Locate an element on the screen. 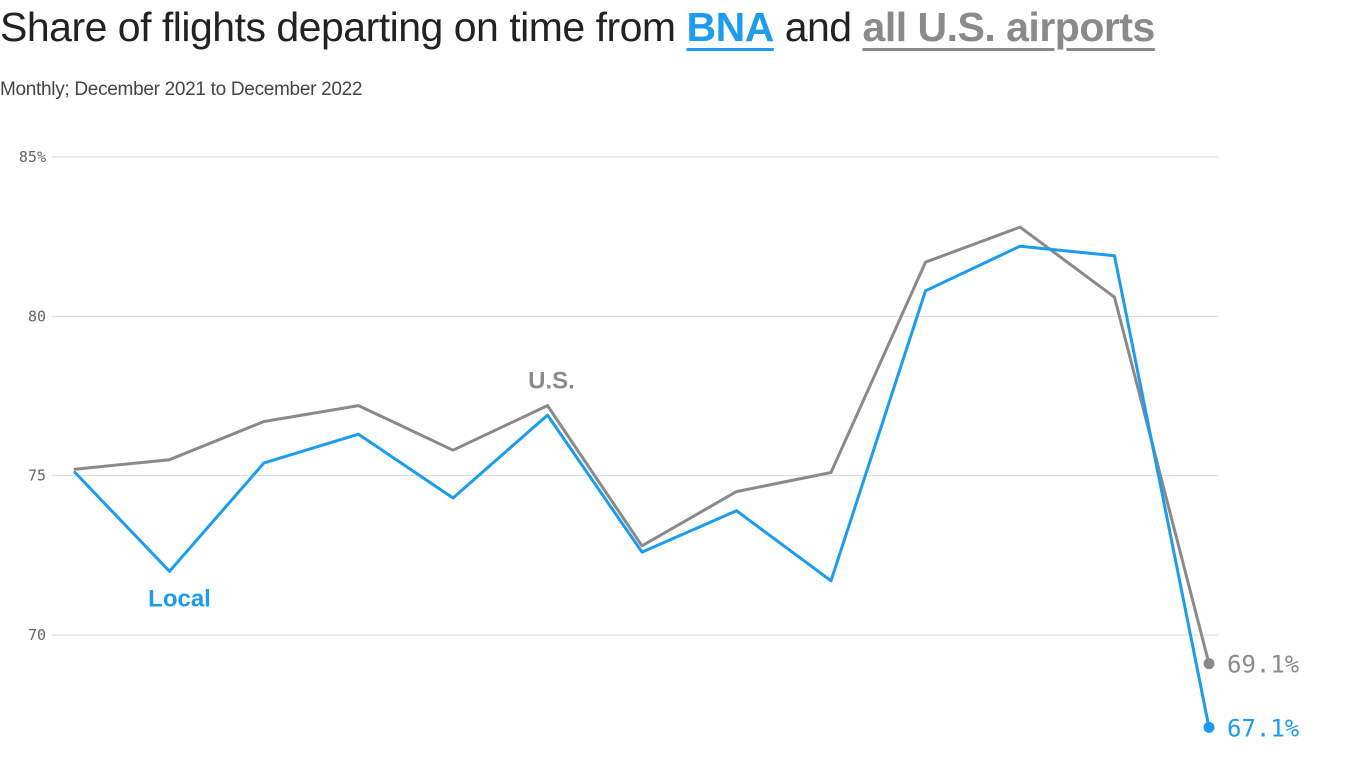  series-label-local: Local is located at coordinates (179, 598).